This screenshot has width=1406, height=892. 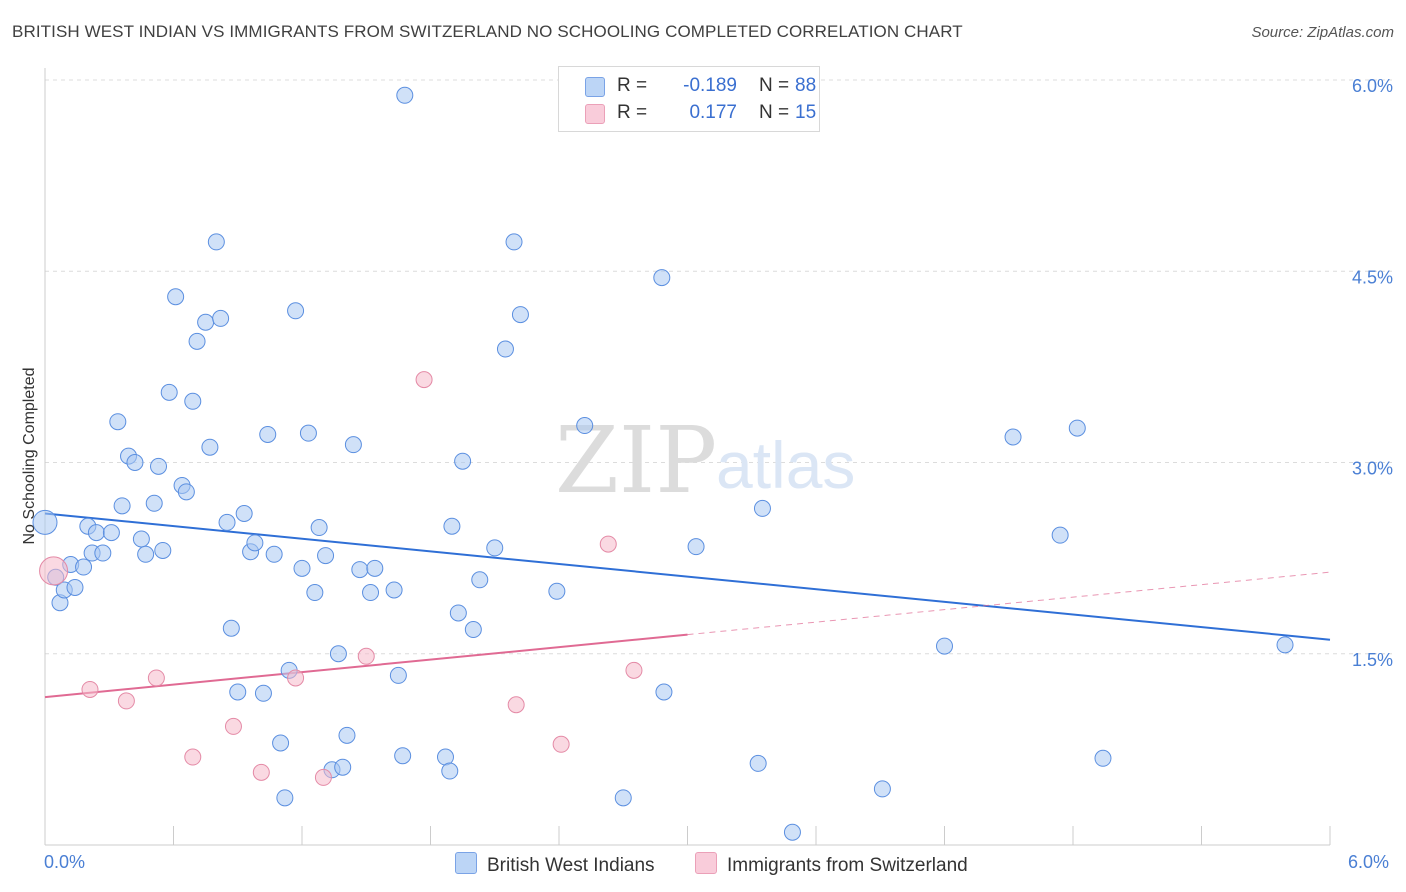 What do you see at coordinates (785, 465) in the screenshot?
I see `watermark-atlas: atlas` at bounding box center [785, 465].